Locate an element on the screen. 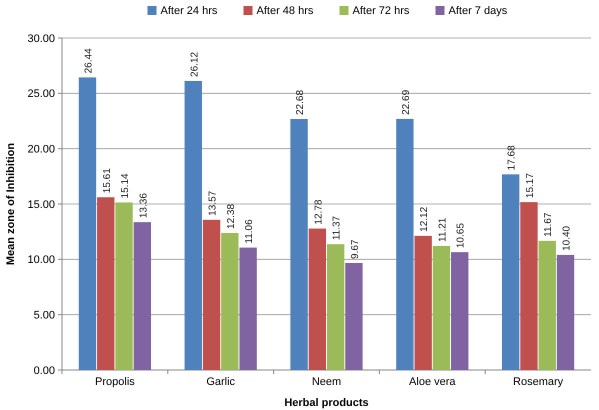  data-label: 10.65 is located at coordinates (461, 235).